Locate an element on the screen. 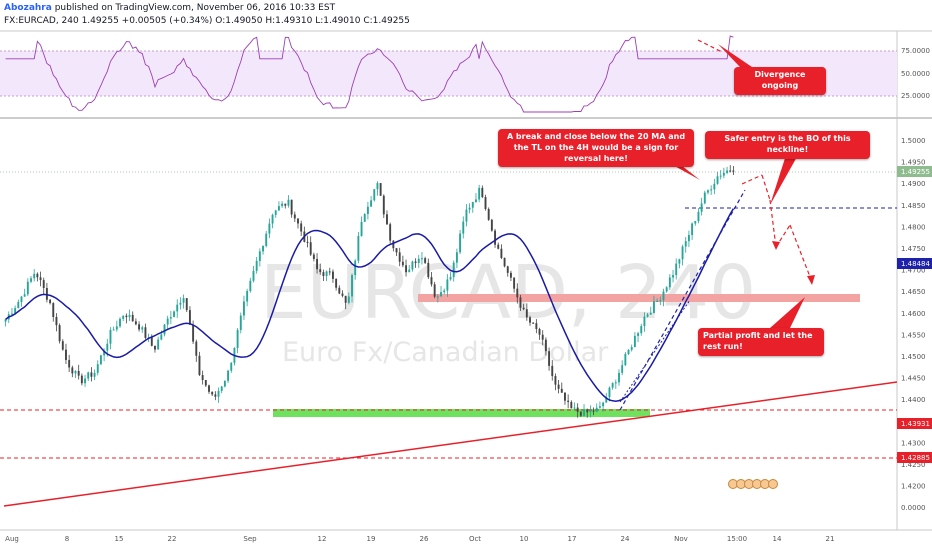  time-tick: 10 is located at coordinates (524, 539).